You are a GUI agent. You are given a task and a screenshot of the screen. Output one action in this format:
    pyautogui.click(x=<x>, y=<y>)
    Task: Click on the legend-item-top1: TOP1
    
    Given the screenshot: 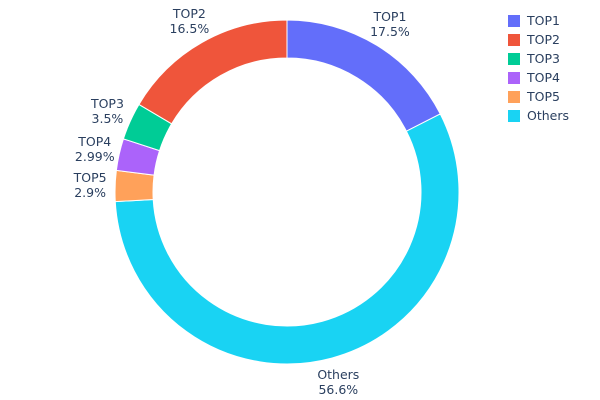 What is the action you would take?
    pyautogui.click(x=538, y=21)
    